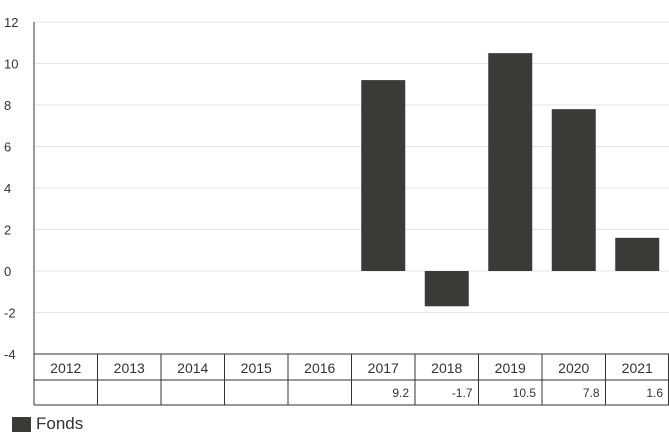  I want to click on x-category-label: 2019, so click(510, 368).